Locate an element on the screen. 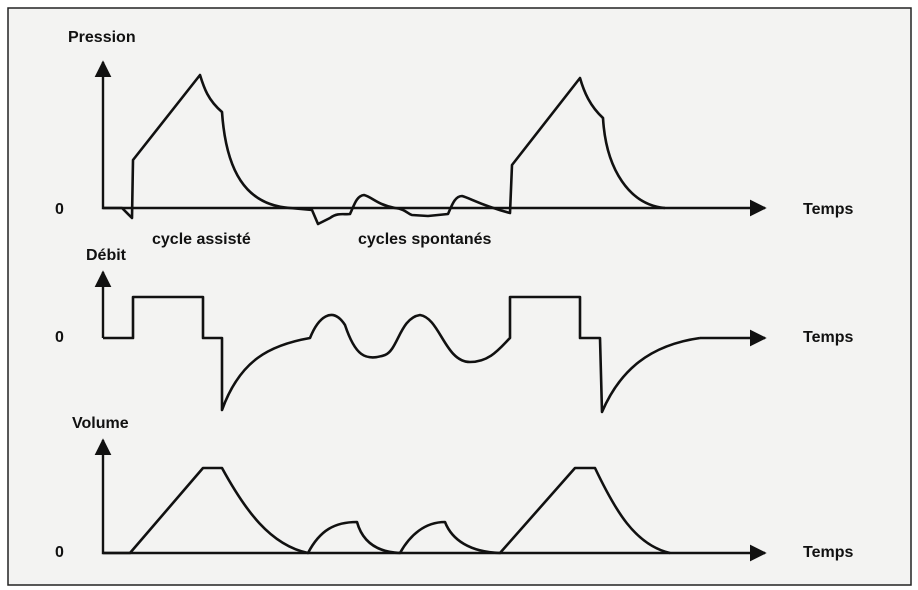  annotation: cycle assisté is located at coordinates (201, 239).